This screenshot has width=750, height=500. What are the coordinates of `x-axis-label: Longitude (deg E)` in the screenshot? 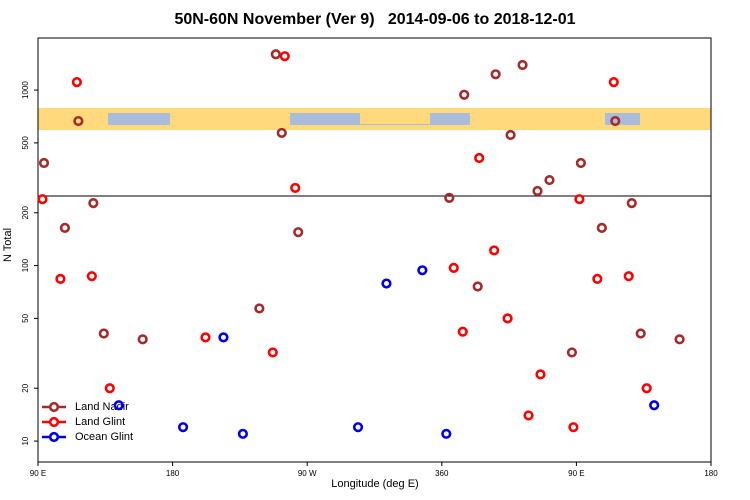 It's located at (374, 484).